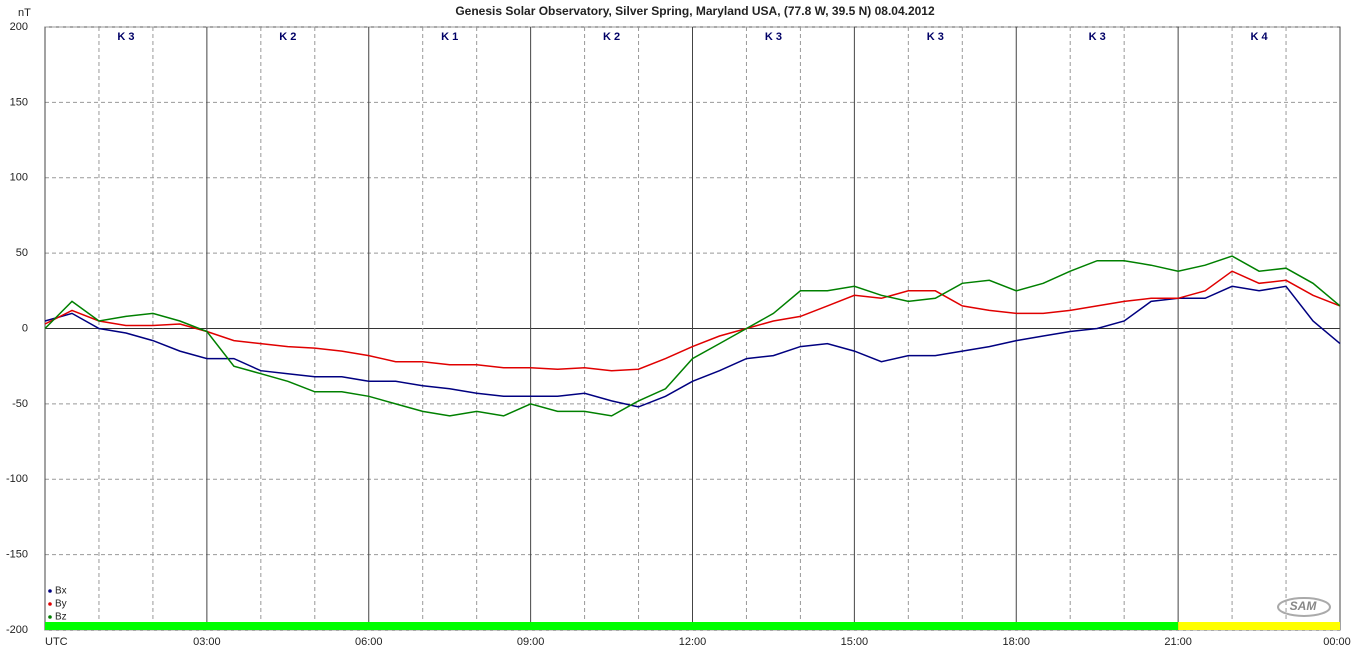 This screenshot has height=657, width=1360. Describe the element at coordinates (692, 321) in the screenshot. I see `series-line` at that location.